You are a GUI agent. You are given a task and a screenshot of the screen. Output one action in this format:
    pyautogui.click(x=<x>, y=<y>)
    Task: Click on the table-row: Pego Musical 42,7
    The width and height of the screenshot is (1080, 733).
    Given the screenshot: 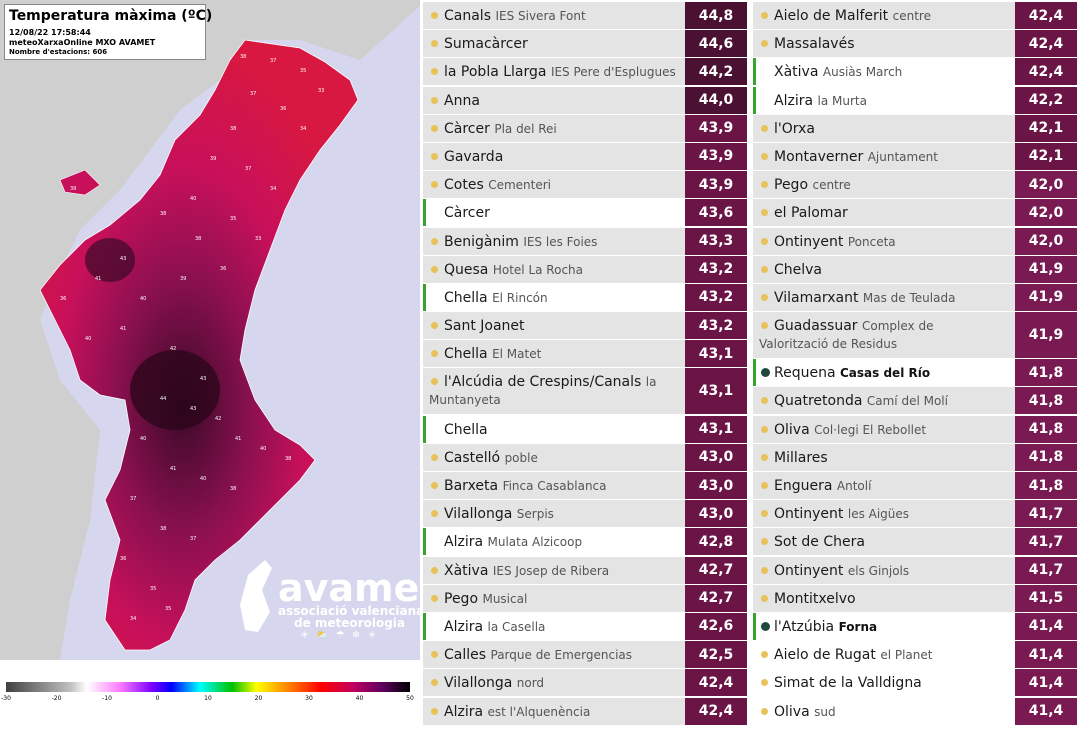 What is the action you would take?
    pyautogui.click(x=585, y=598)
    